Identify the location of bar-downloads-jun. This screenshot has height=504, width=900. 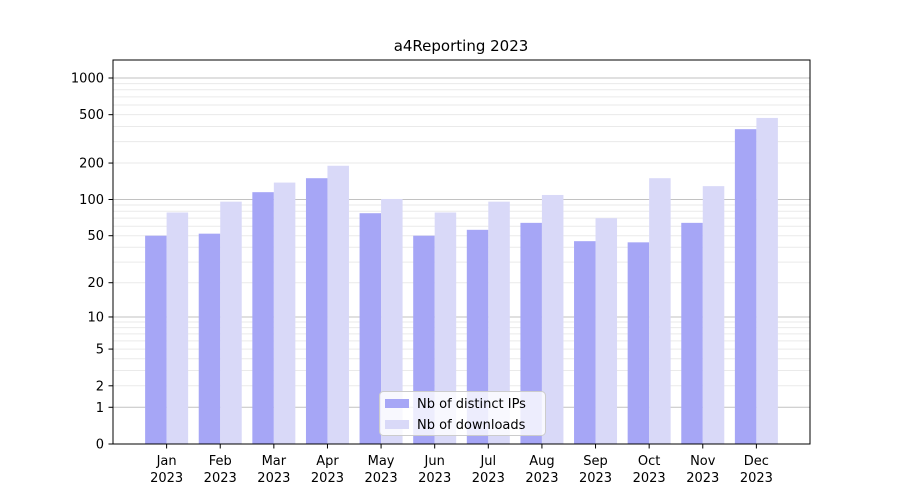
(445, 328).